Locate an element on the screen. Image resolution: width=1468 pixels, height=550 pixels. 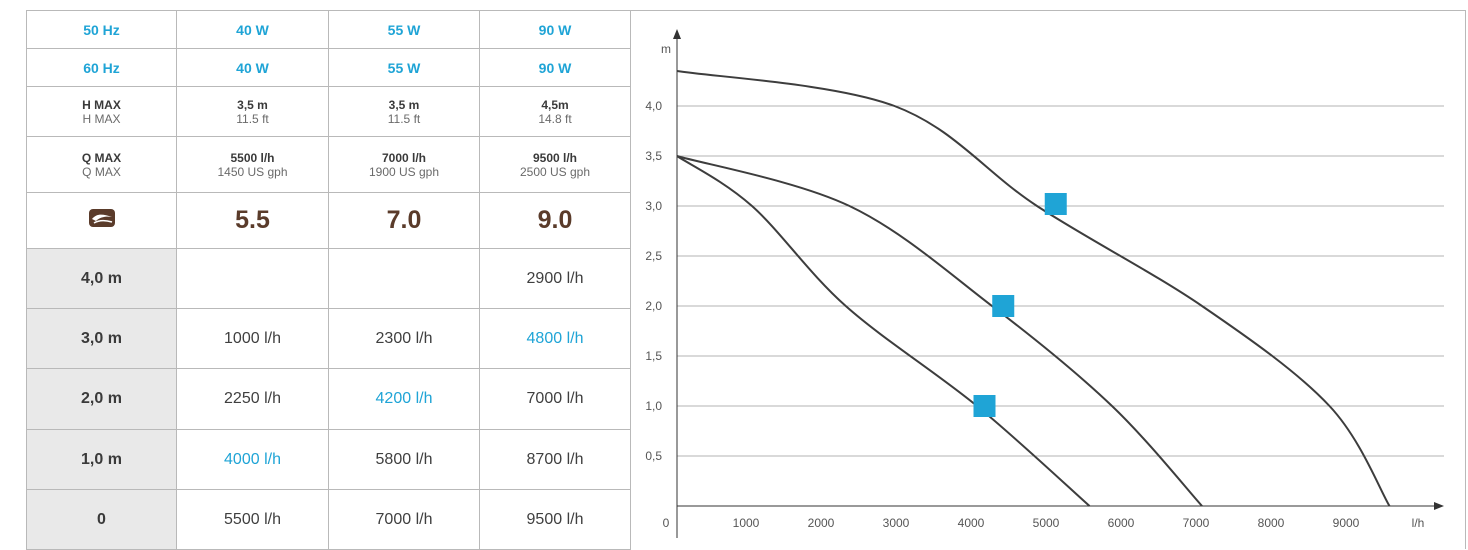
flow-rate-cell: 2300 l/h is located at coordinates (404, 338).